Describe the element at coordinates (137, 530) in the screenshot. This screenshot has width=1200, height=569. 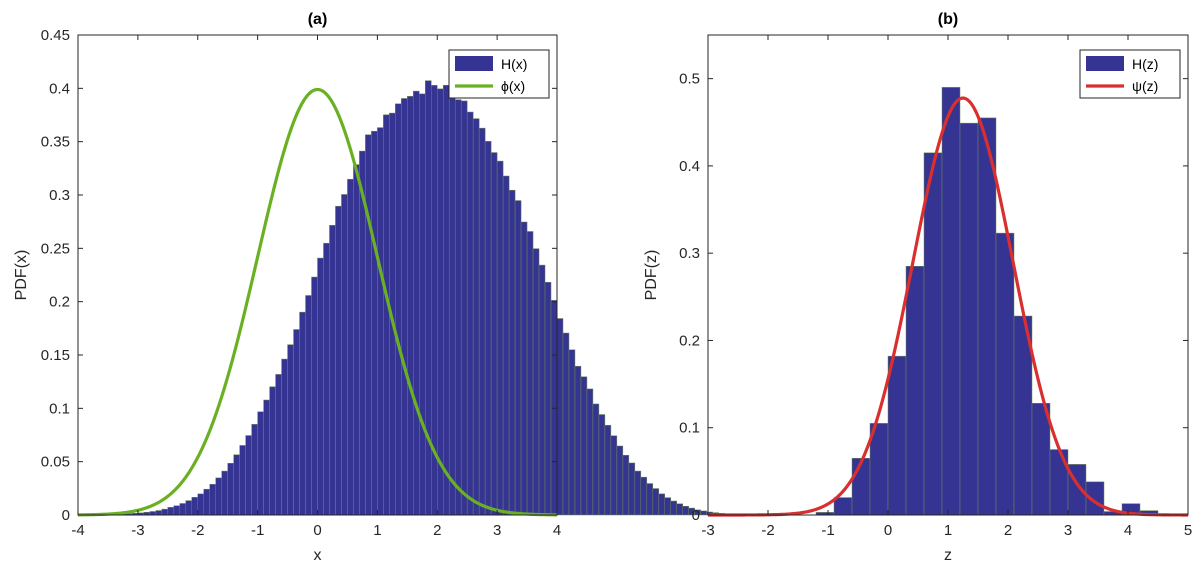
I see `x-tick-label: -3` at that location.